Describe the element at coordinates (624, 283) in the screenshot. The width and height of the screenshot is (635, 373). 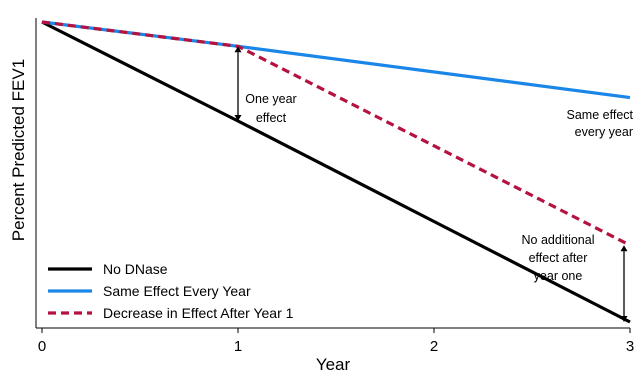
I see `annotation-no-additional-arrow` at that location.